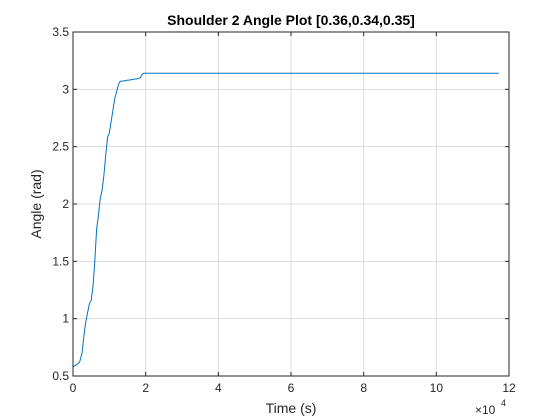  Describe the element at coordinates (509, 388) in the screenshot. I see `x-tick-label: 12` at that location.